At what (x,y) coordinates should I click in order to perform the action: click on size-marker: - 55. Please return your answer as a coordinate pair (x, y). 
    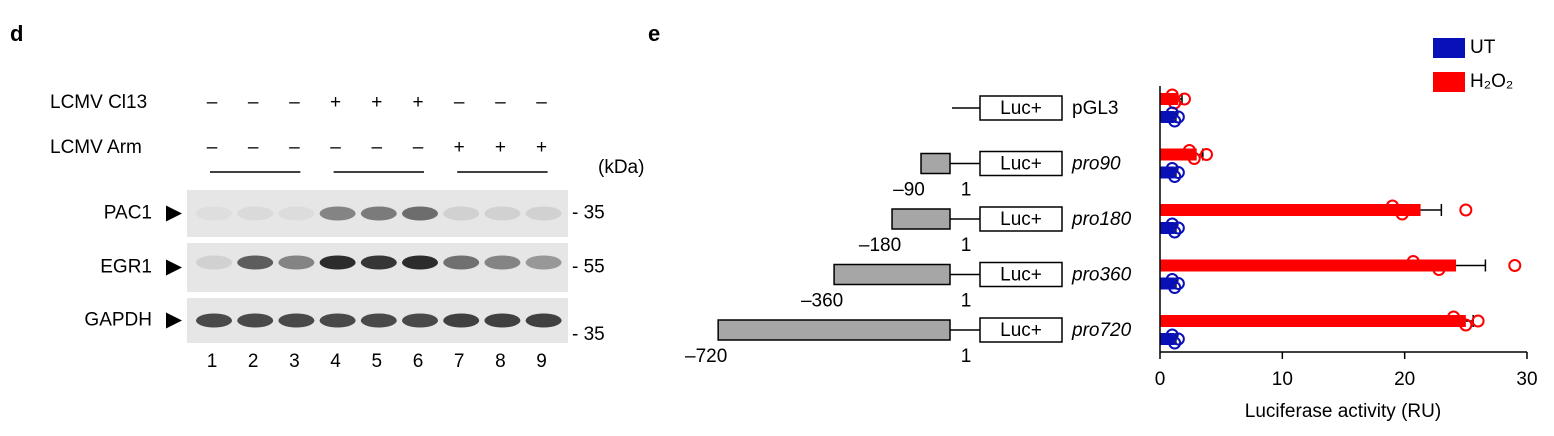
    Looking at the image, I should click on (588, 267).